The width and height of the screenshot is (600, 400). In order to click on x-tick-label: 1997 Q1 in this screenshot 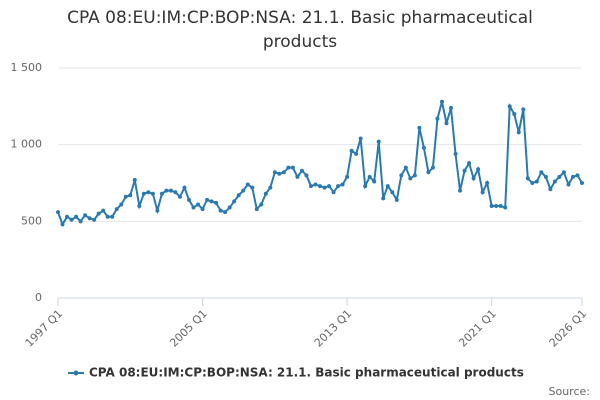, I will do `click(44, 328)`.